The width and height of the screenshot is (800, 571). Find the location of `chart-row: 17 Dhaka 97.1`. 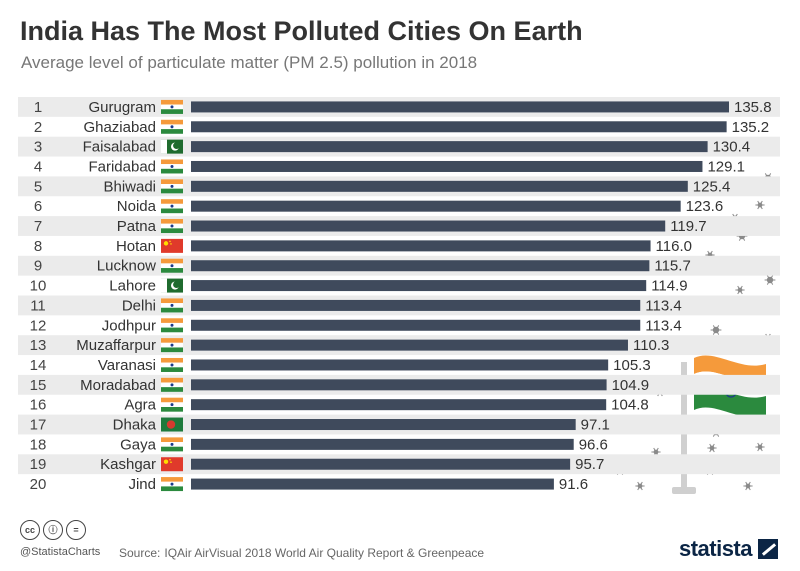

chart-row: 17 Dhaka 97.1 is located at coordinates (399, 424).